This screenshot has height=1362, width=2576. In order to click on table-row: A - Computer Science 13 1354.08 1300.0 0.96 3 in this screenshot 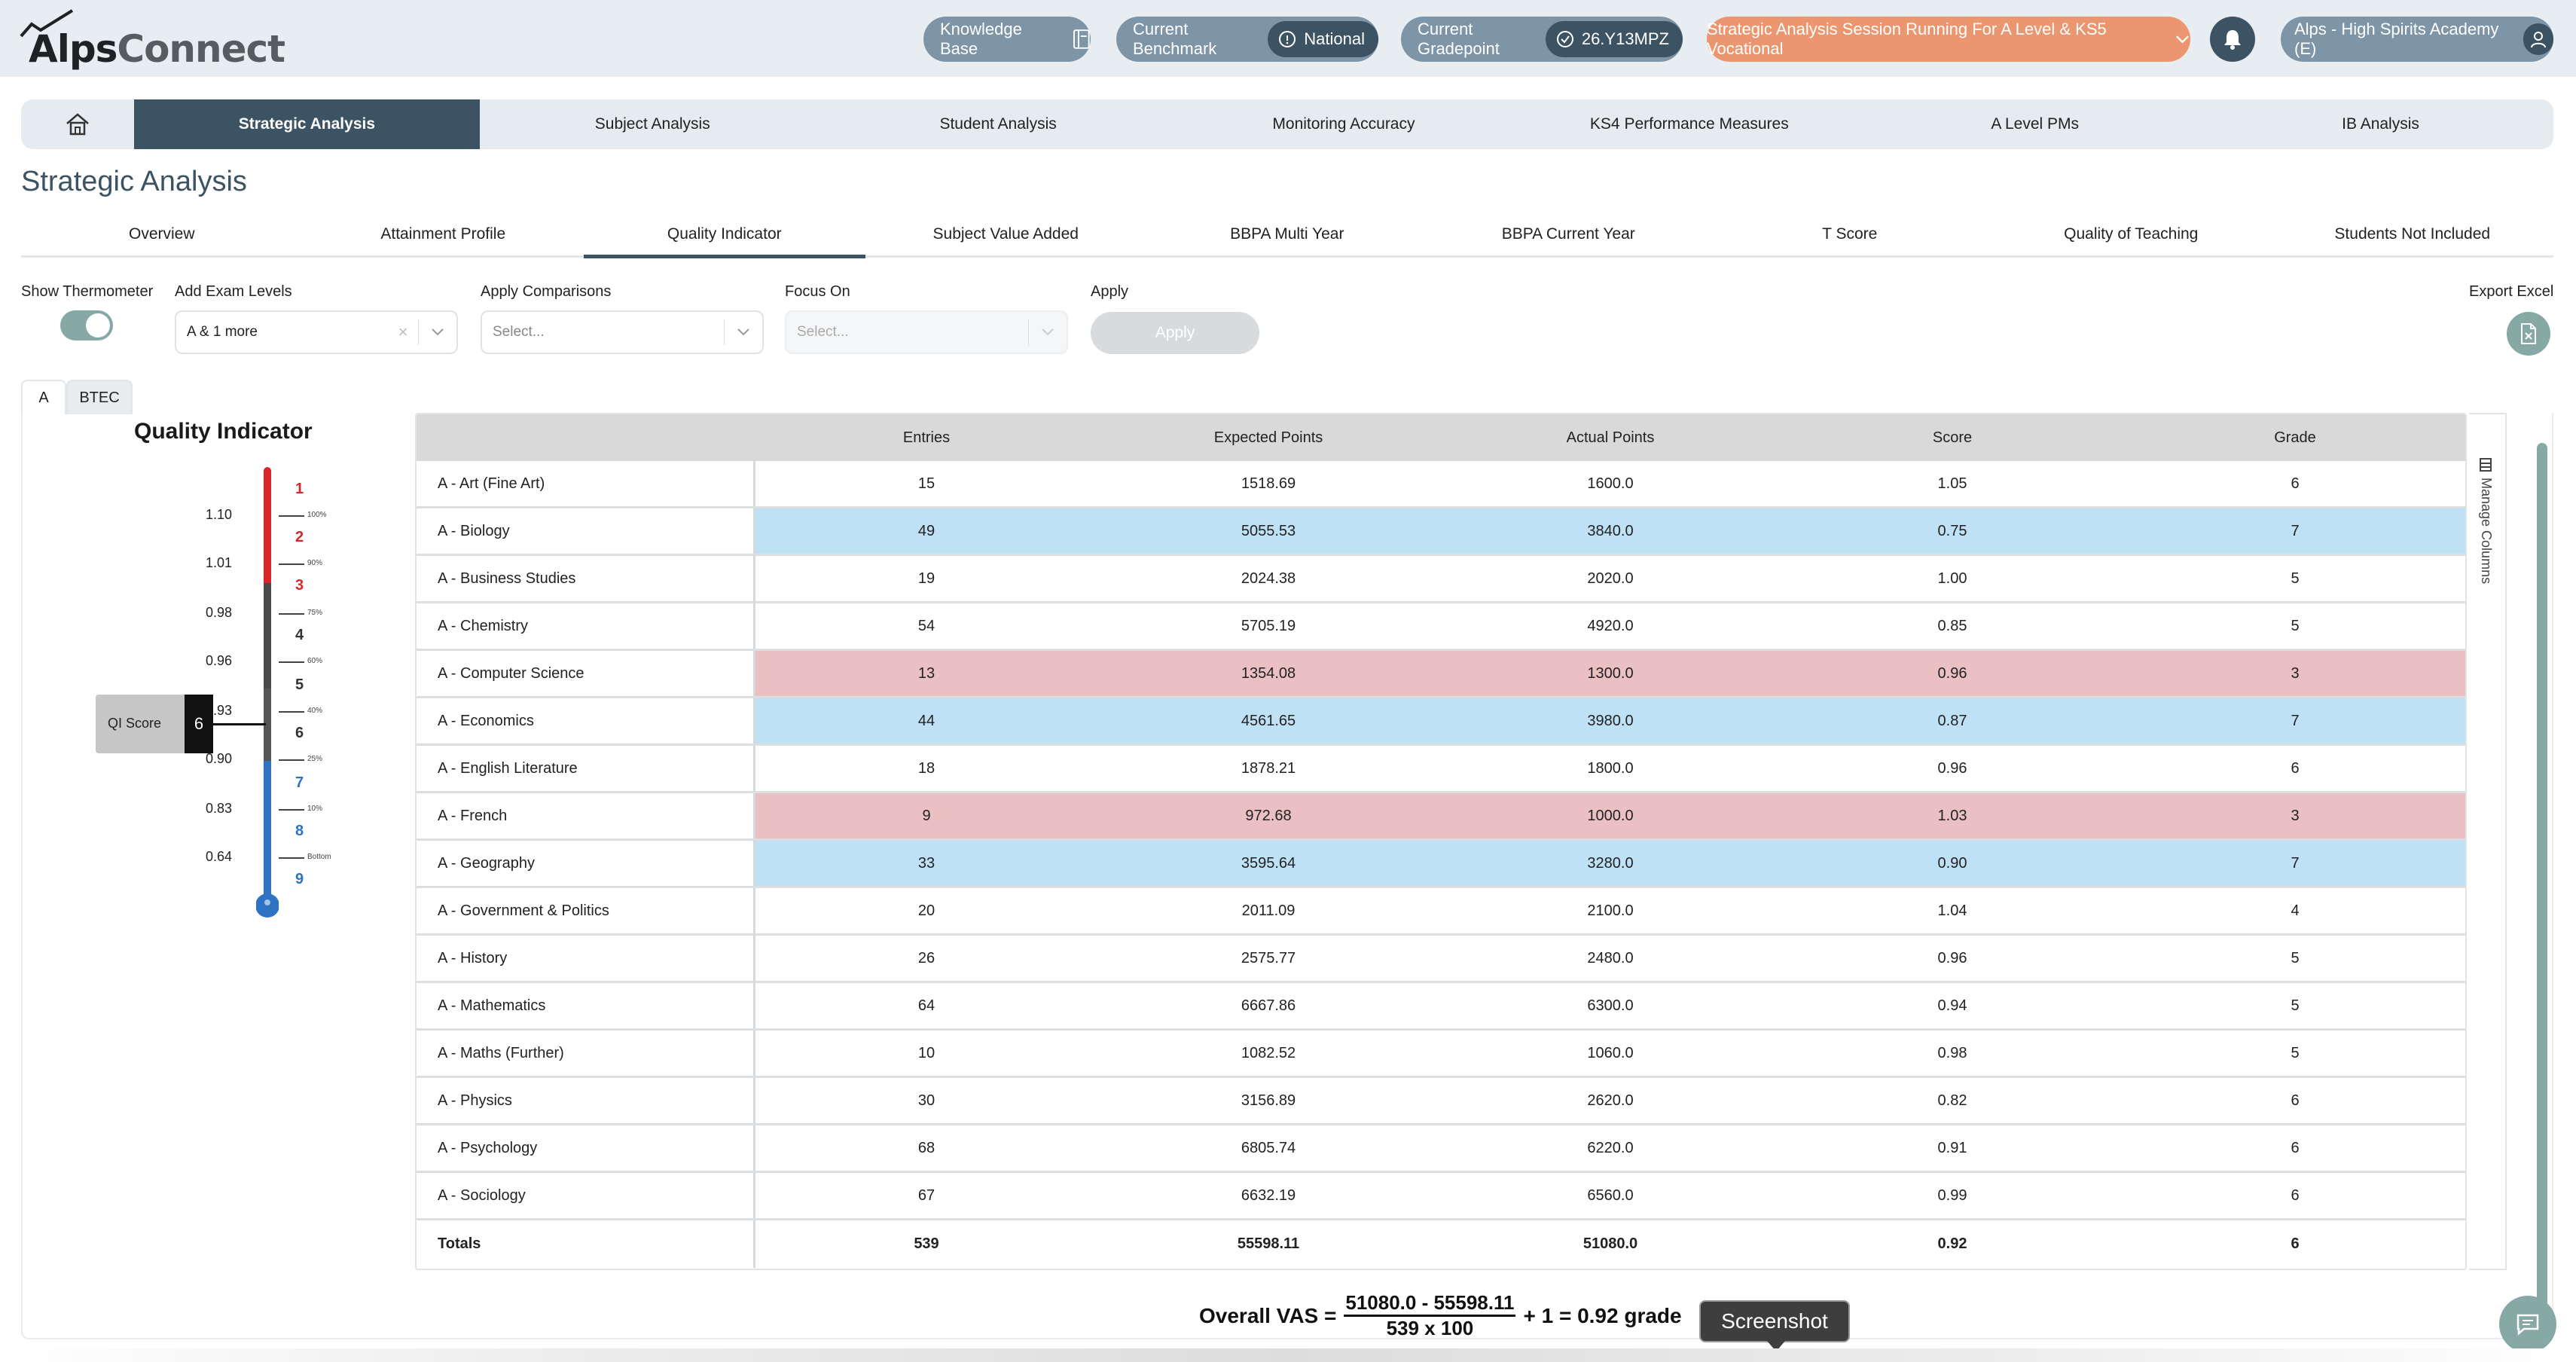, I will do `click(1441, 674)`.